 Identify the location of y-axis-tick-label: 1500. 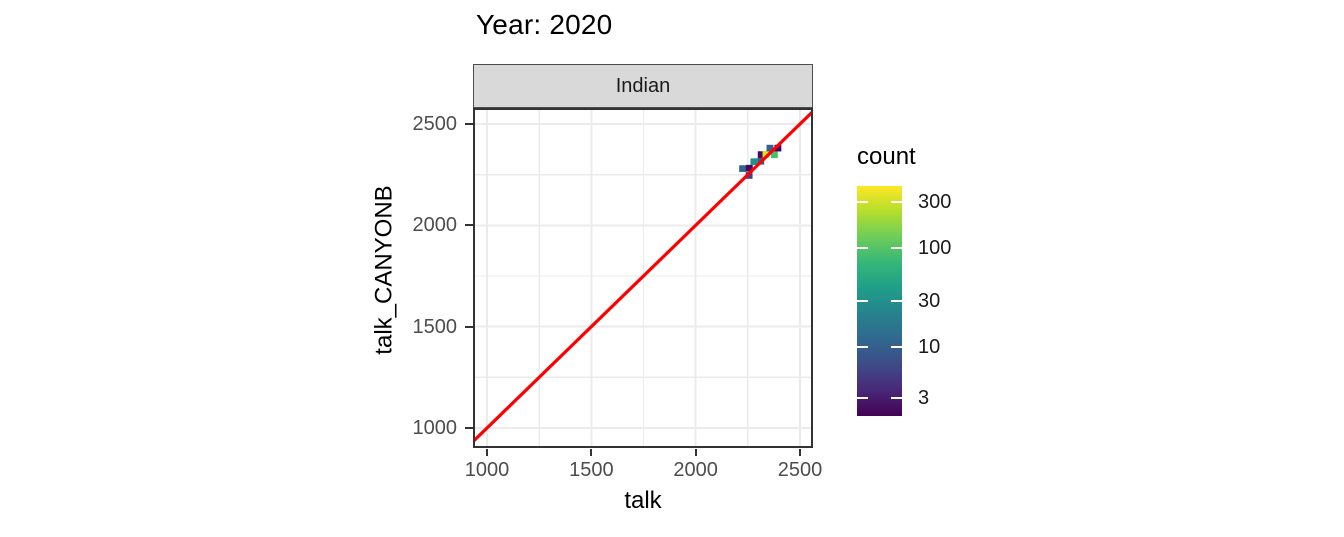
(435, 326).